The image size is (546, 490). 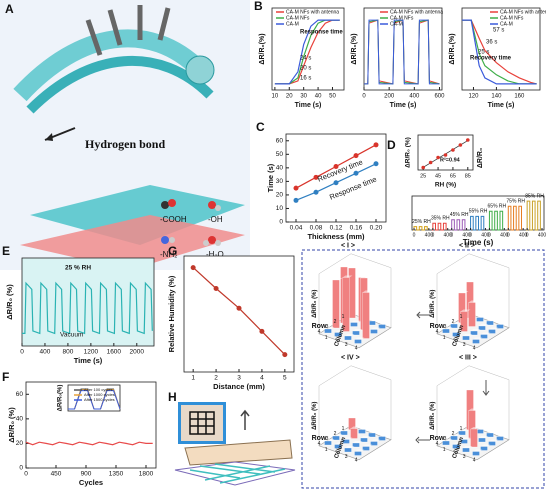 I want to click on x-tick-label: 40, so click(x=318, y=97).